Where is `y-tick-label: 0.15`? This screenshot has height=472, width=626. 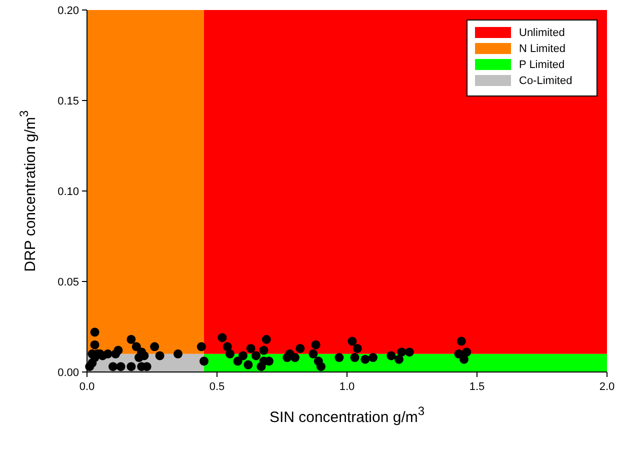 y-tick-label: 0.15 is located at coordinates (68, 102).